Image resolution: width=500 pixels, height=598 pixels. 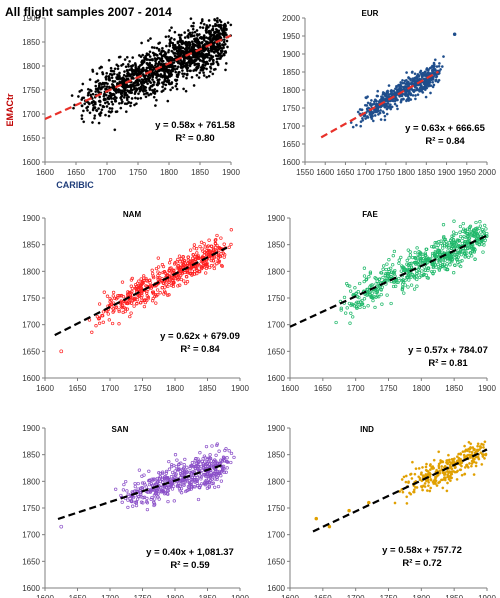 I want to click on x-tick-label: 1650, so click(x=346, y=172).